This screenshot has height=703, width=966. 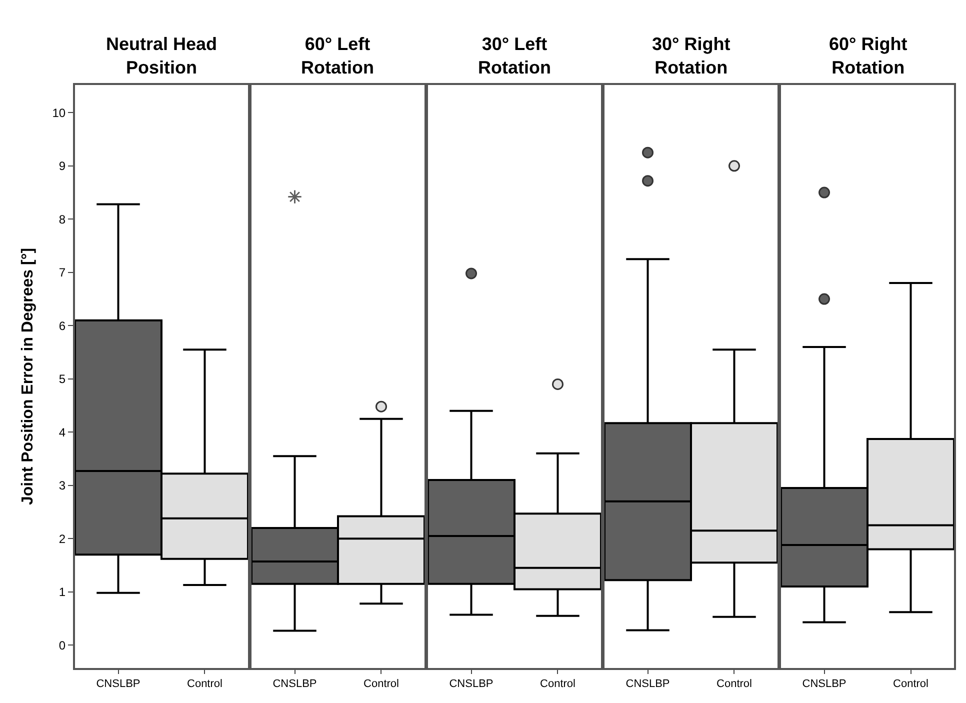 I want to click on y-tick-label: 9, so click(x=62, y=166).